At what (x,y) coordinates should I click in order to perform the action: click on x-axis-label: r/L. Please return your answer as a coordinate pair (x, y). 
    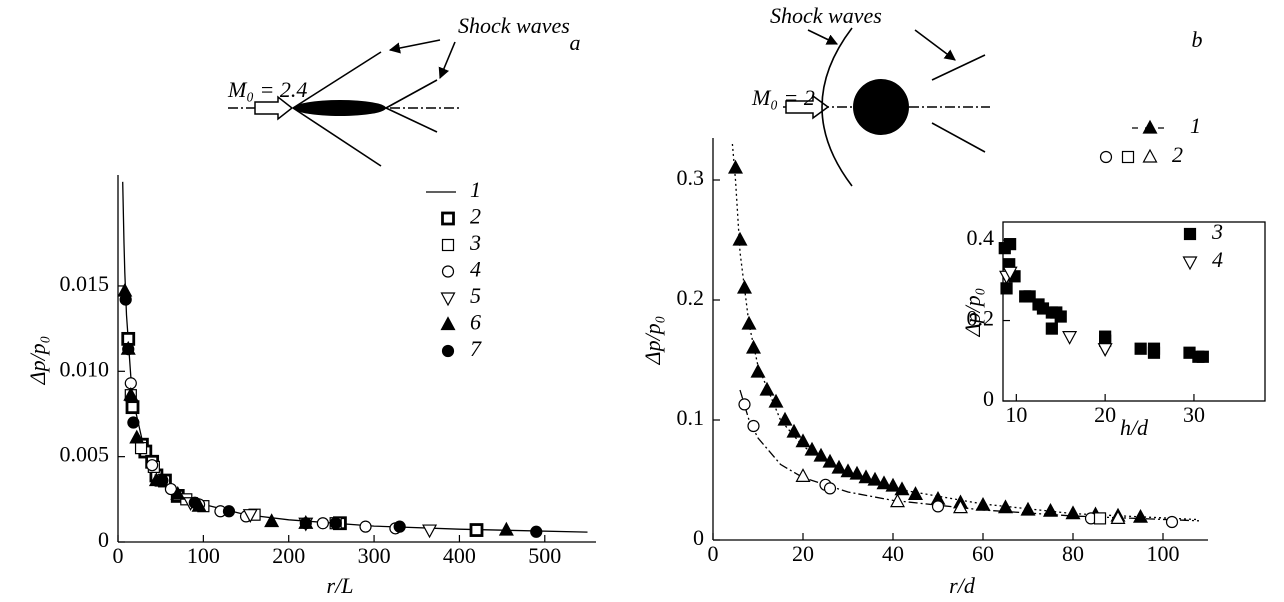
    Looking at the image, I should click on (340, 585).